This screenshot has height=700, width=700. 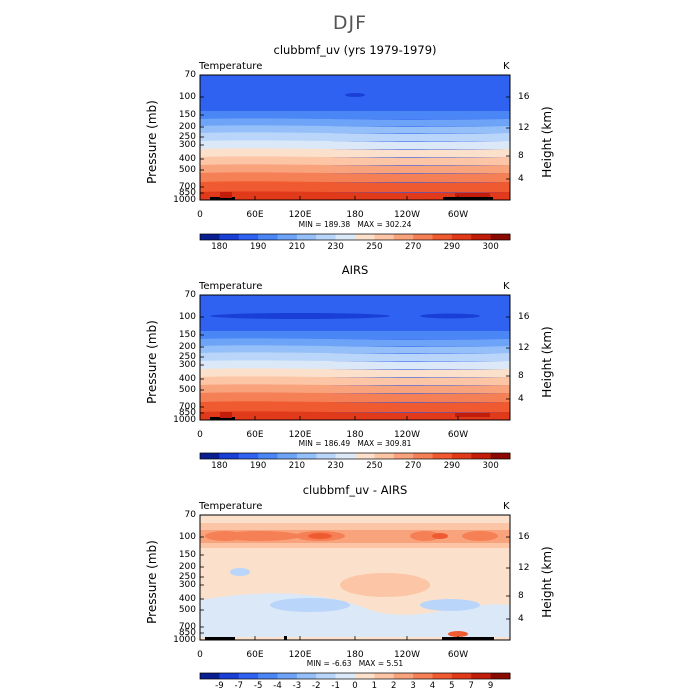 What do you see at coordinates (355, 224) in the screenshot?
I see `min-max-stats: MIN = 189.38 MAX = 302.24` at bounding box center [355, 224].